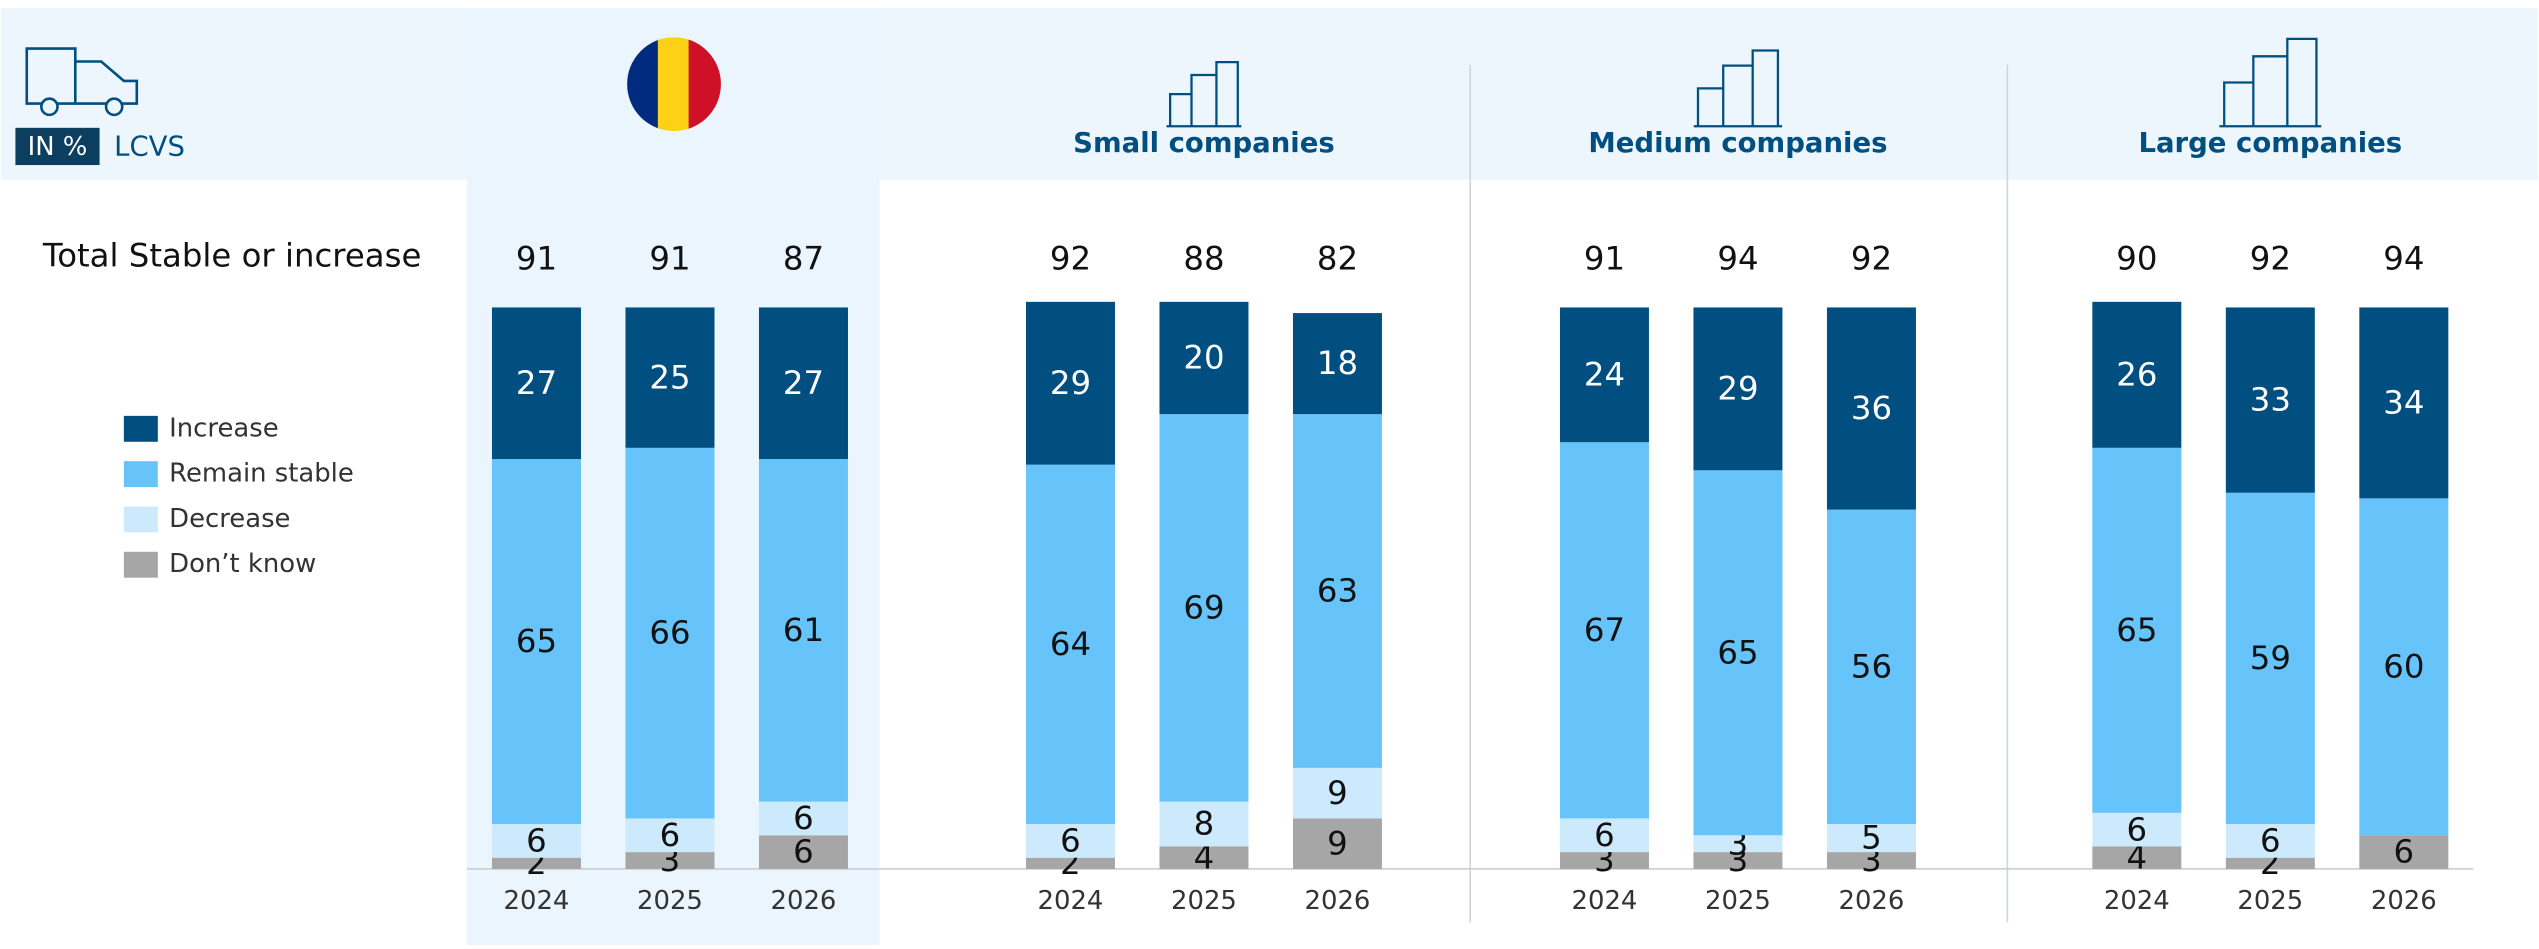 The width and height of the screenshot is (2539, 949). I want to click on segment-label: 64, so click(1070, 644).